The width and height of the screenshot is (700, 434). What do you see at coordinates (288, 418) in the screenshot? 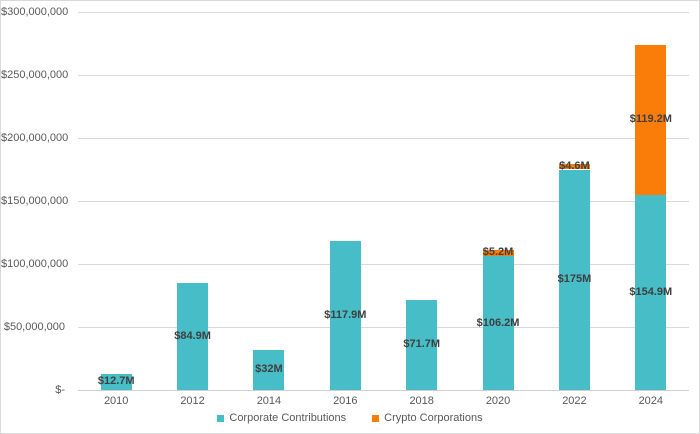
I see `legend-label: Corporate Contributions` at bounding box center [288, 418].